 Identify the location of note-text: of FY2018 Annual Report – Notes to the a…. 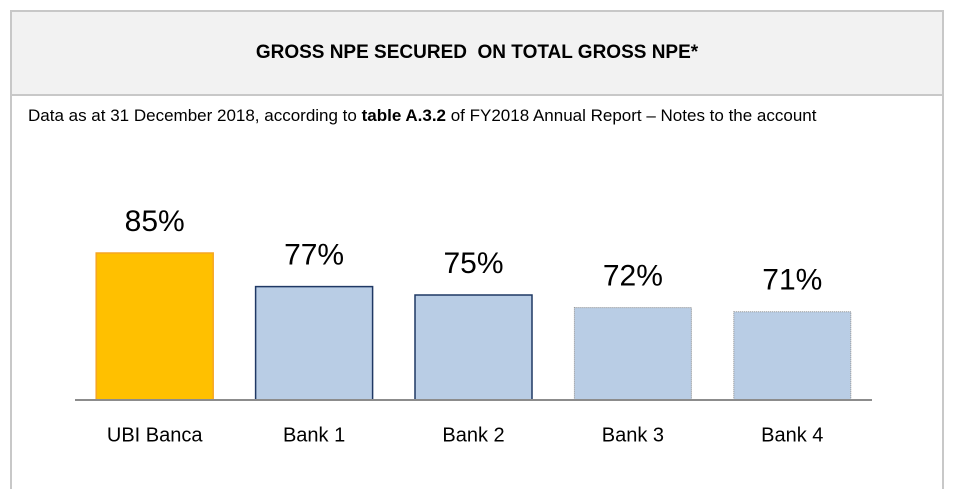
(631, 115).